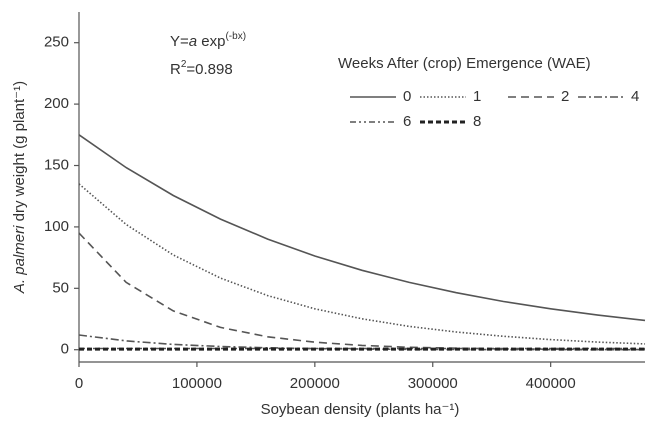 The width and height of the screenshot is (646, 424). Describe the element at coordinates (407, 121) in the screenshot. I see `legend-label: 6` at that location.